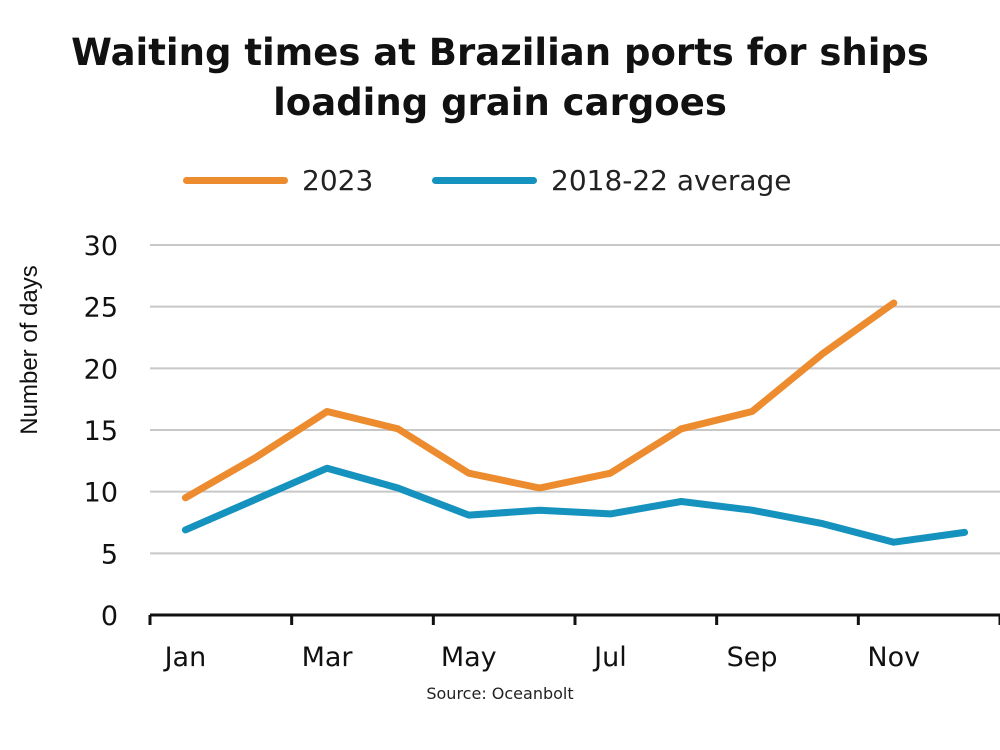 The width and height of the screenshot is (1000, 750). I want to click on x-tick-label-nov: Nov, so click(893, 657).